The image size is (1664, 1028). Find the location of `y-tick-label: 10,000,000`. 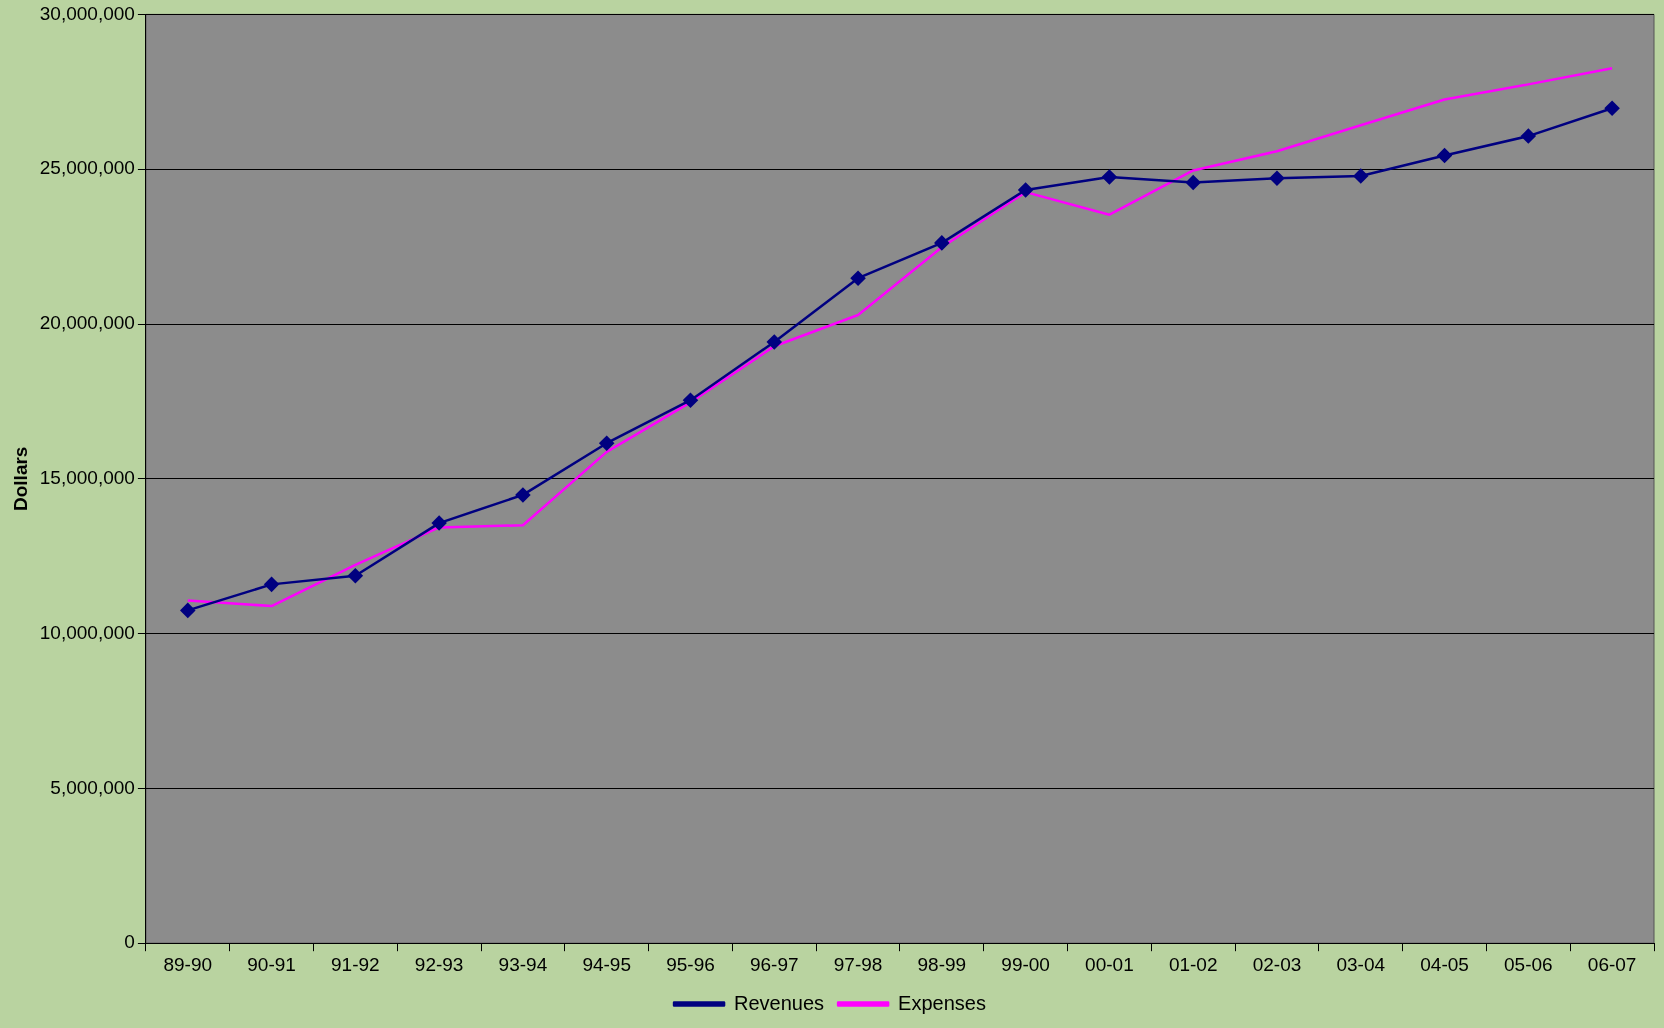

y-tick-label: 10,000,000 is located at coordinates (87, 632).